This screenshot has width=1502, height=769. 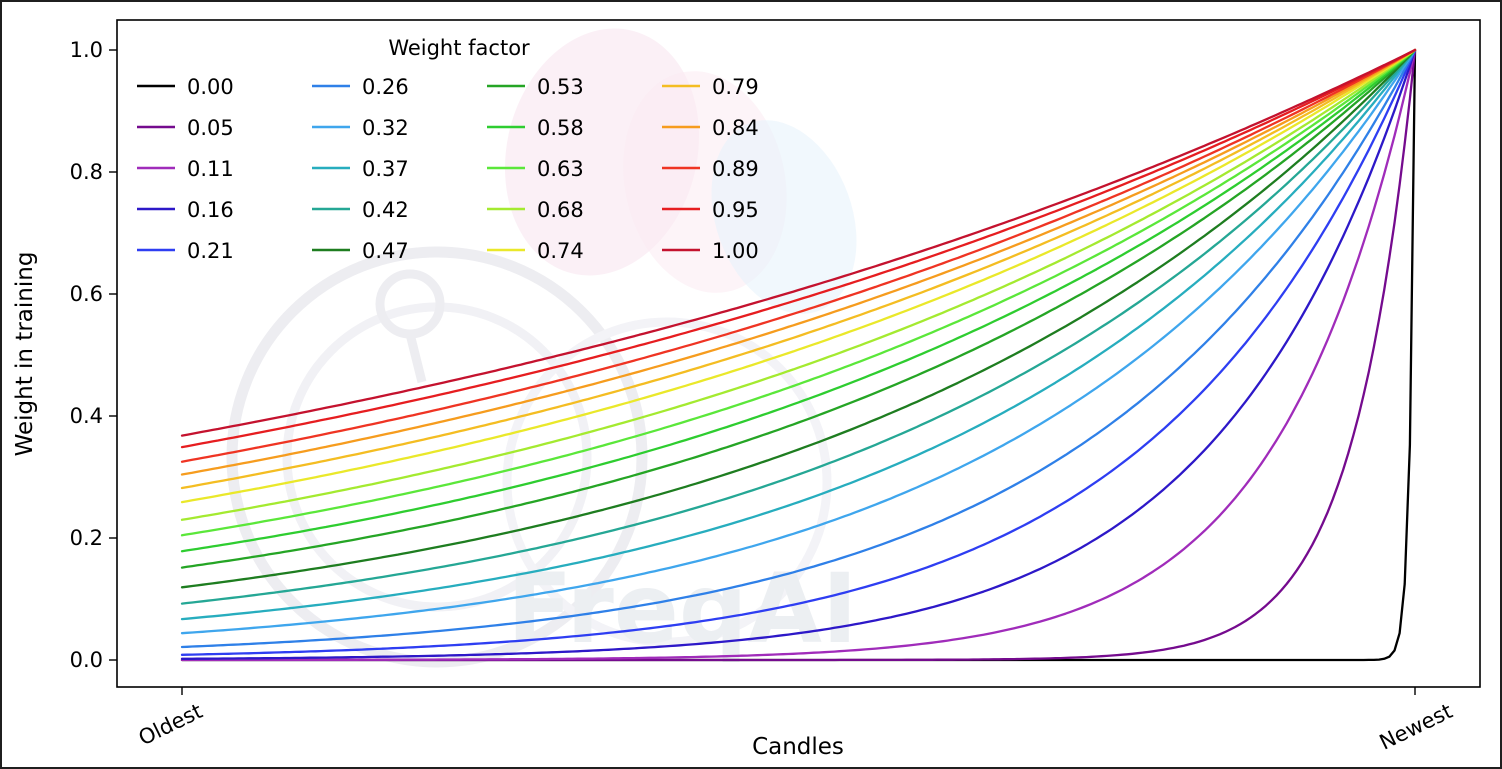 What do you see at coordinates (560, 128) in the screenshot?
I see `legend-label: 0.58` at bounding box center [560, 128].